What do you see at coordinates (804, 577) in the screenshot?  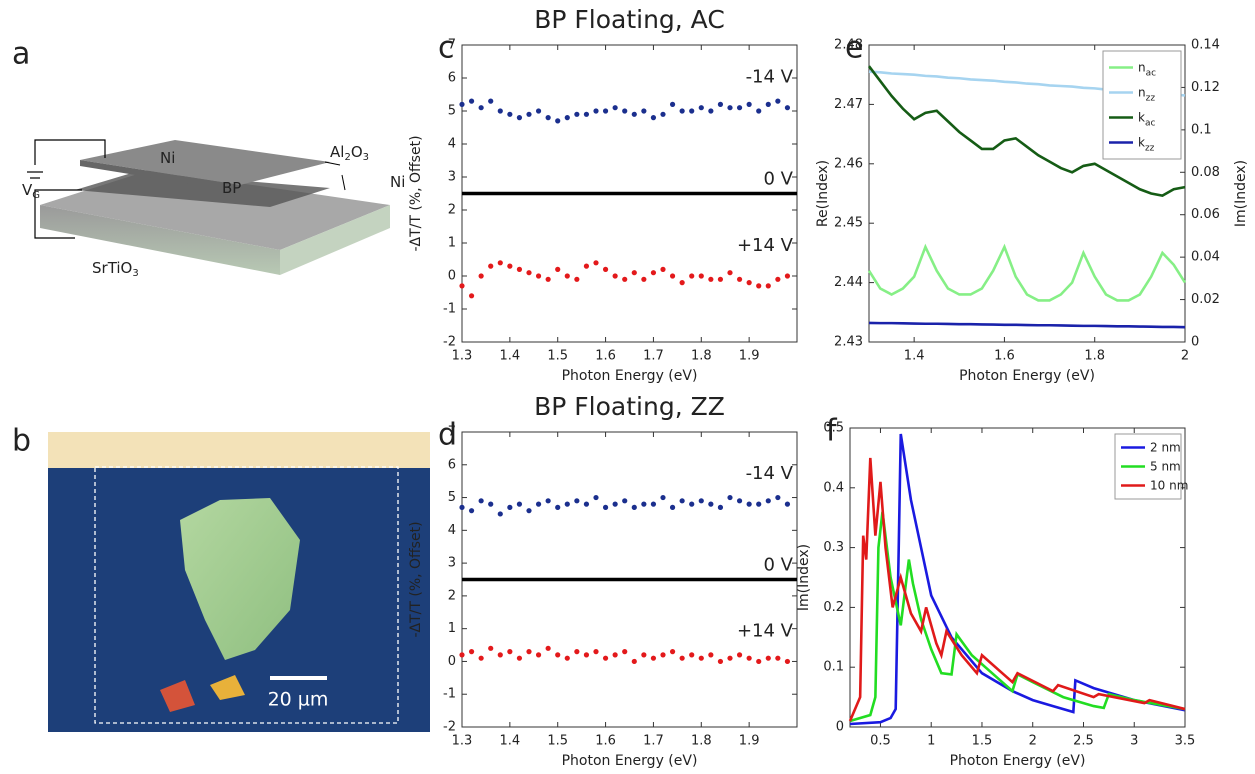 I see `y-axis-label: Im(Index)` at bounding box center [804, 577].